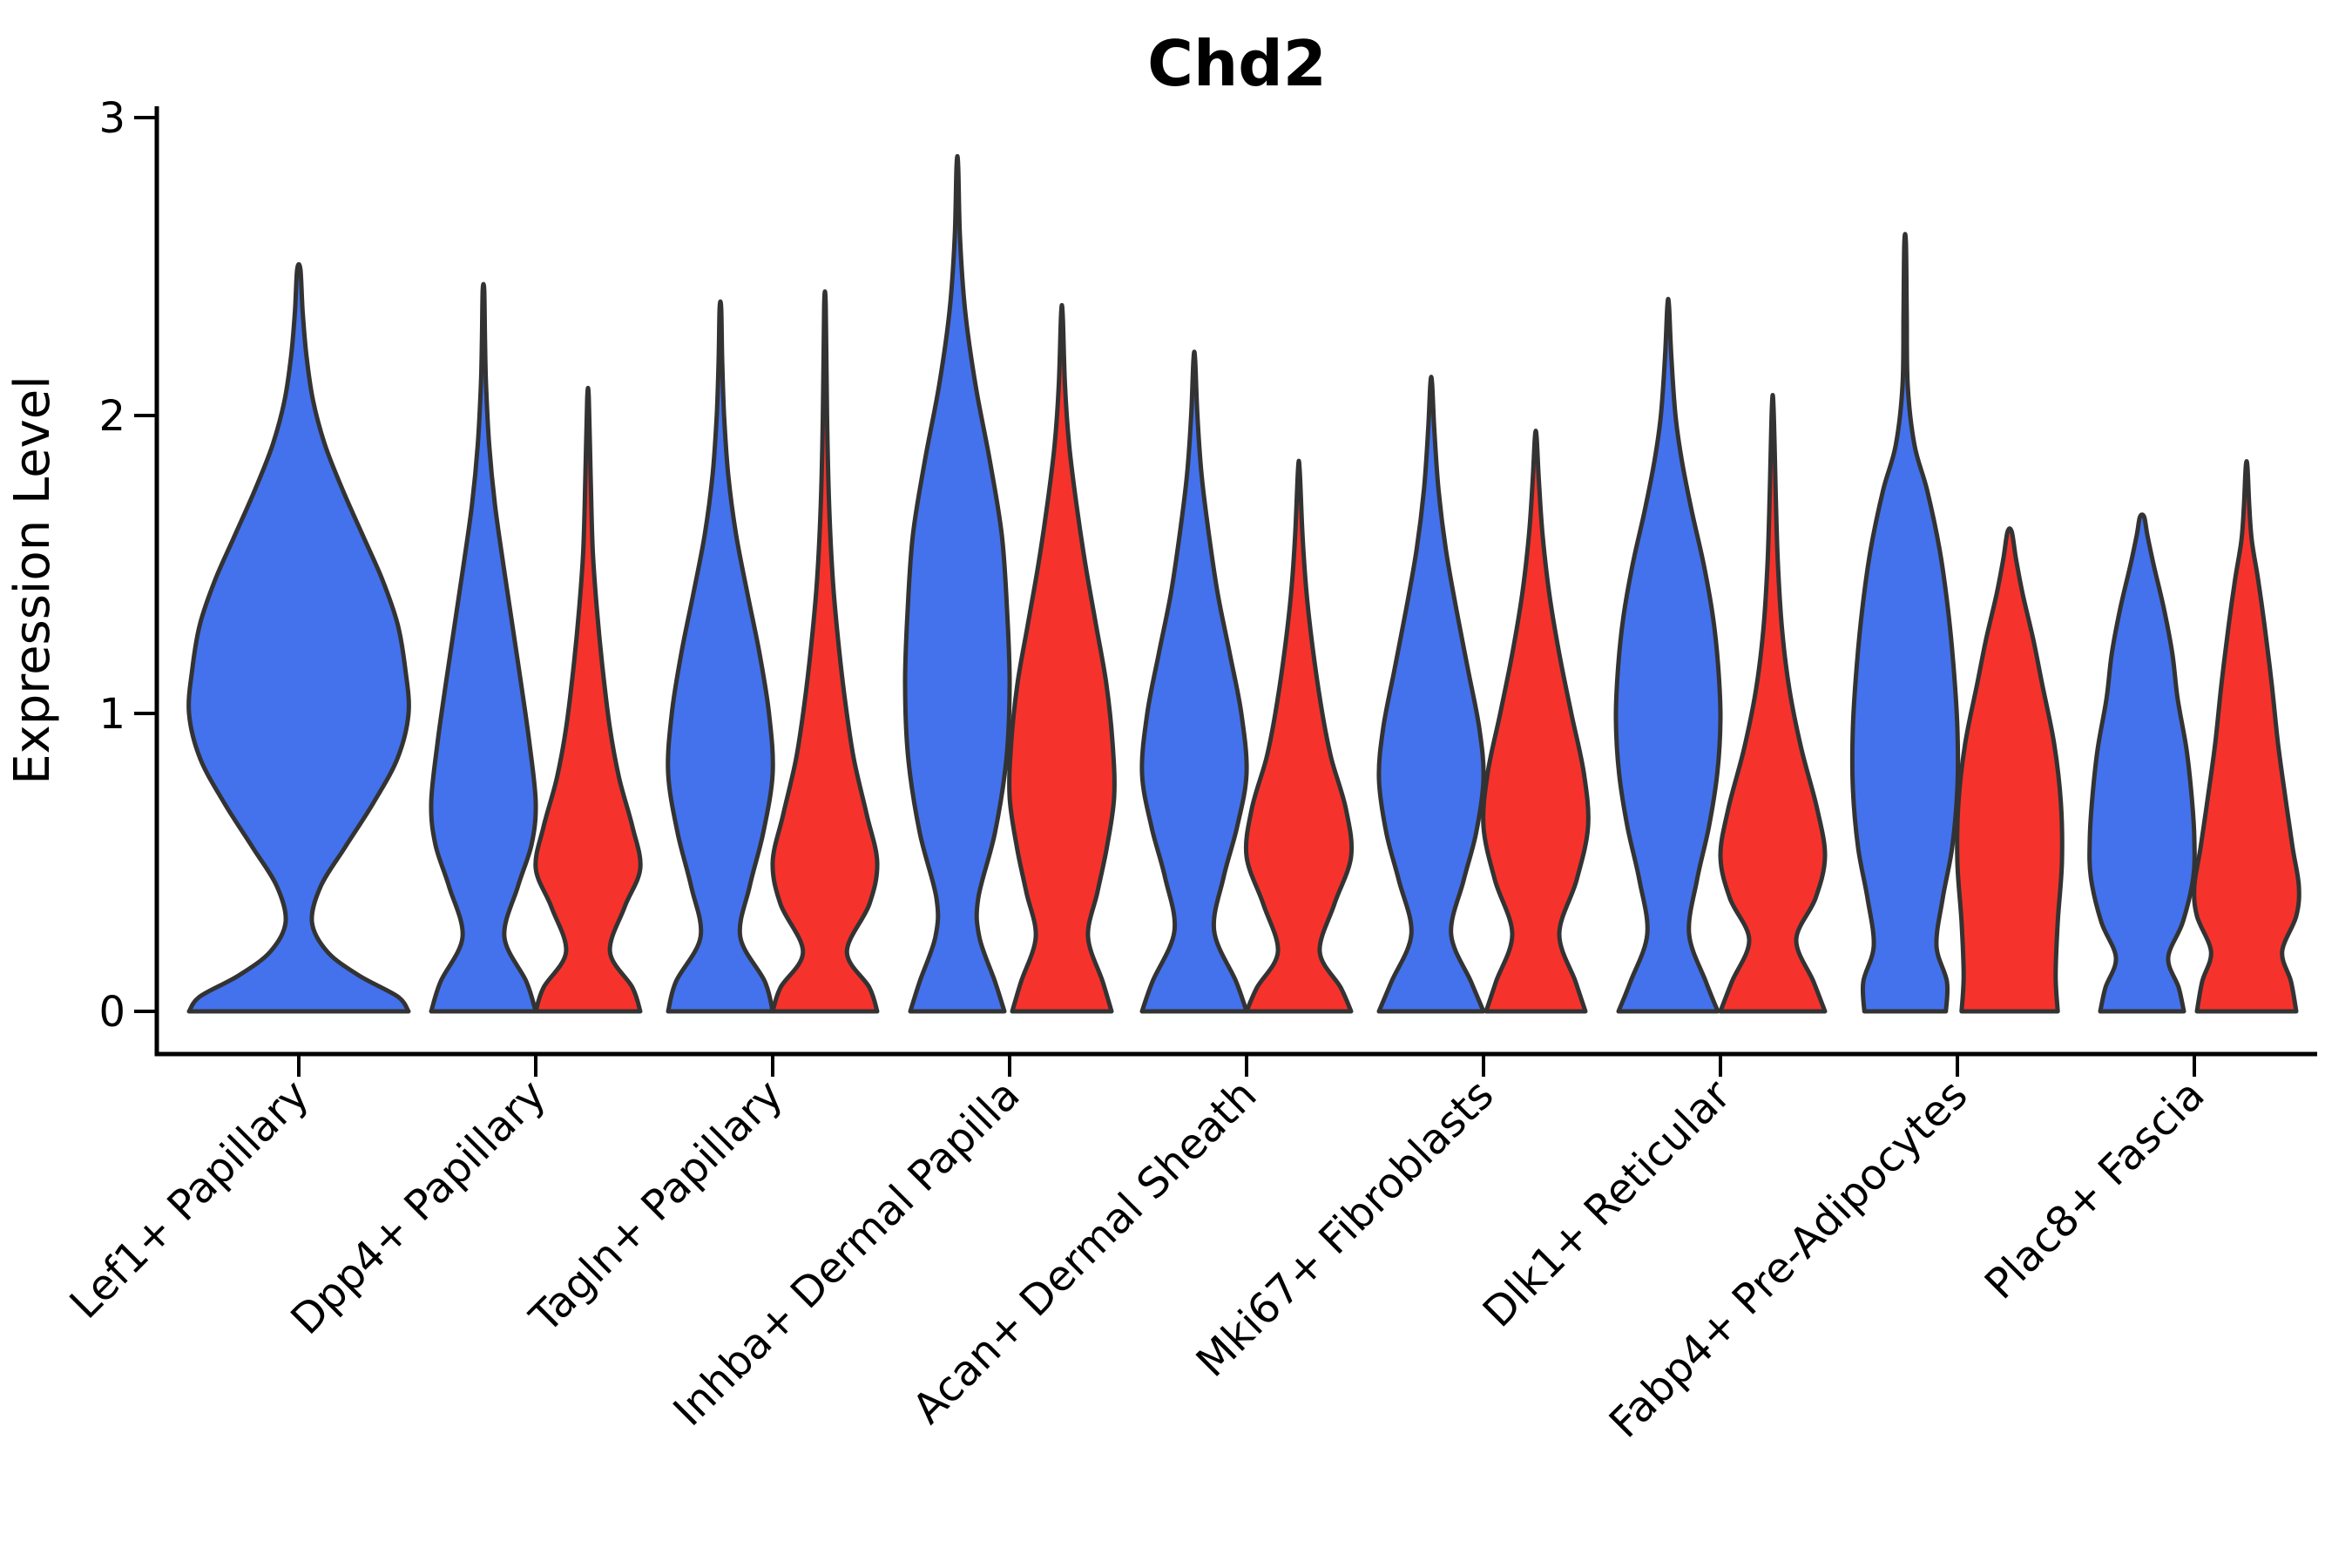 This screenshot has height=1568, width=2352. What do you see at coordinates (1773, 703) in the screenshot?
I see `violin-dlk1-reticular-red` at bounding box center [1773, 703].